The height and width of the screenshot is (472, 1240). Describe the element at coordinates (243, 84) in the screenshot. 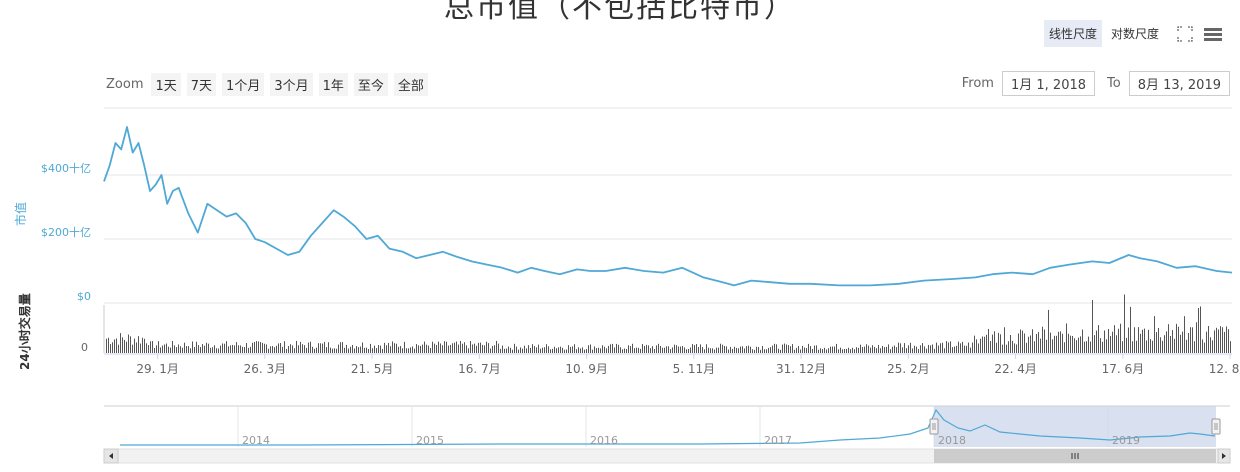

I see `zoom-1m-button: 1个月` at that location.